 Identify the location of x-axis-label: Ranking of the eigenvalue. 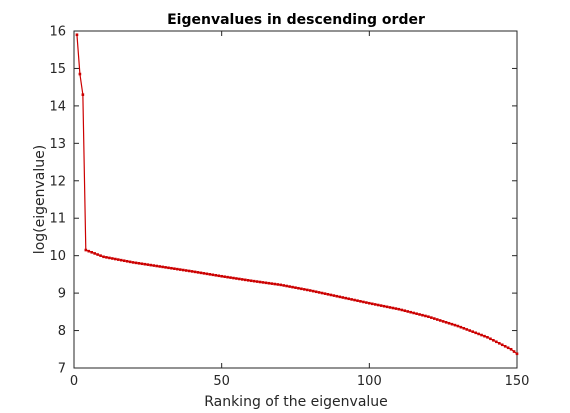
(296, 402).